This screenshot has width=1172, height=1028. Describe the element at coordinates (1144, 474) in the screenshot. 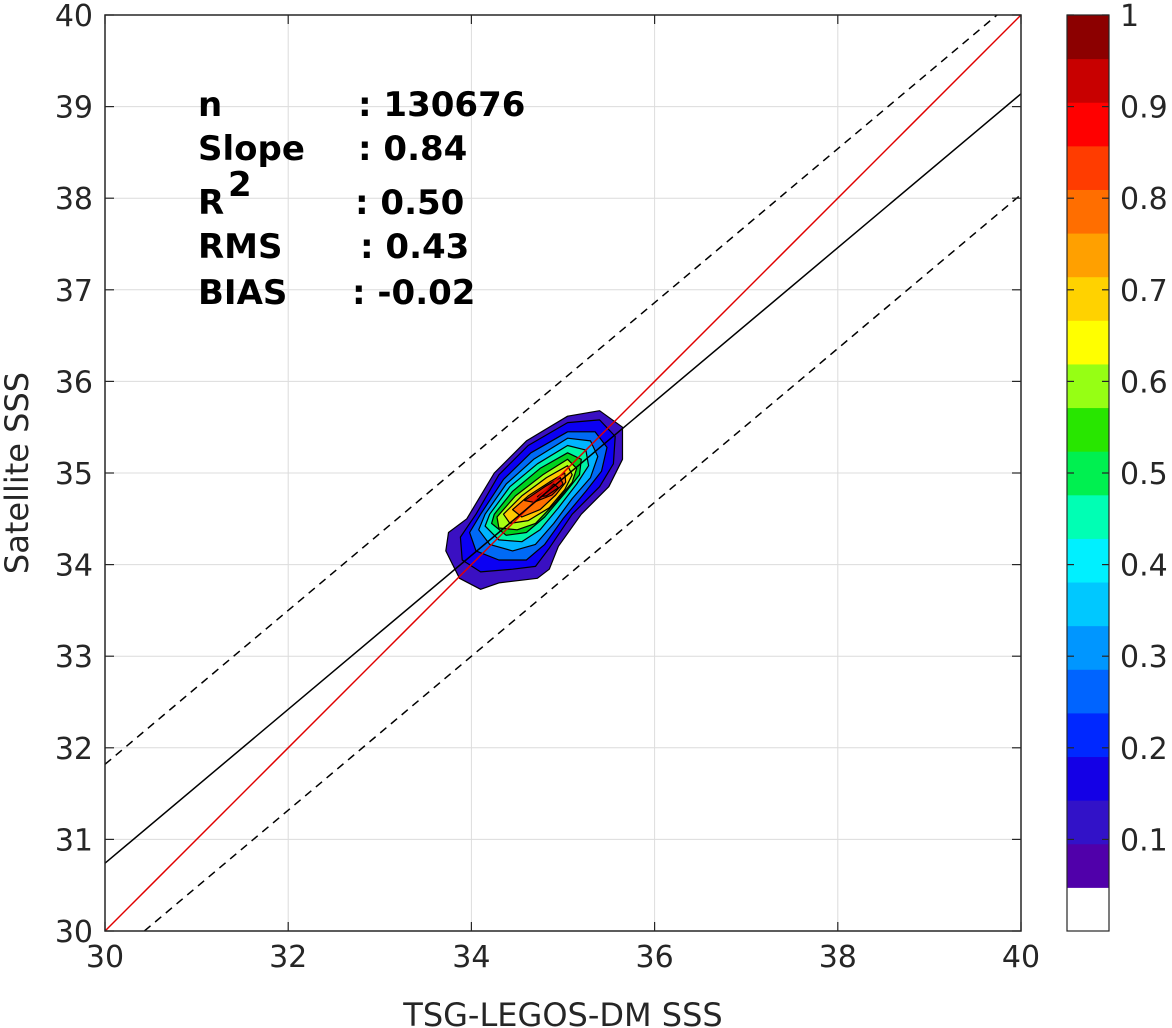

I see `colorbar-tick-label: 0.5` at that location.